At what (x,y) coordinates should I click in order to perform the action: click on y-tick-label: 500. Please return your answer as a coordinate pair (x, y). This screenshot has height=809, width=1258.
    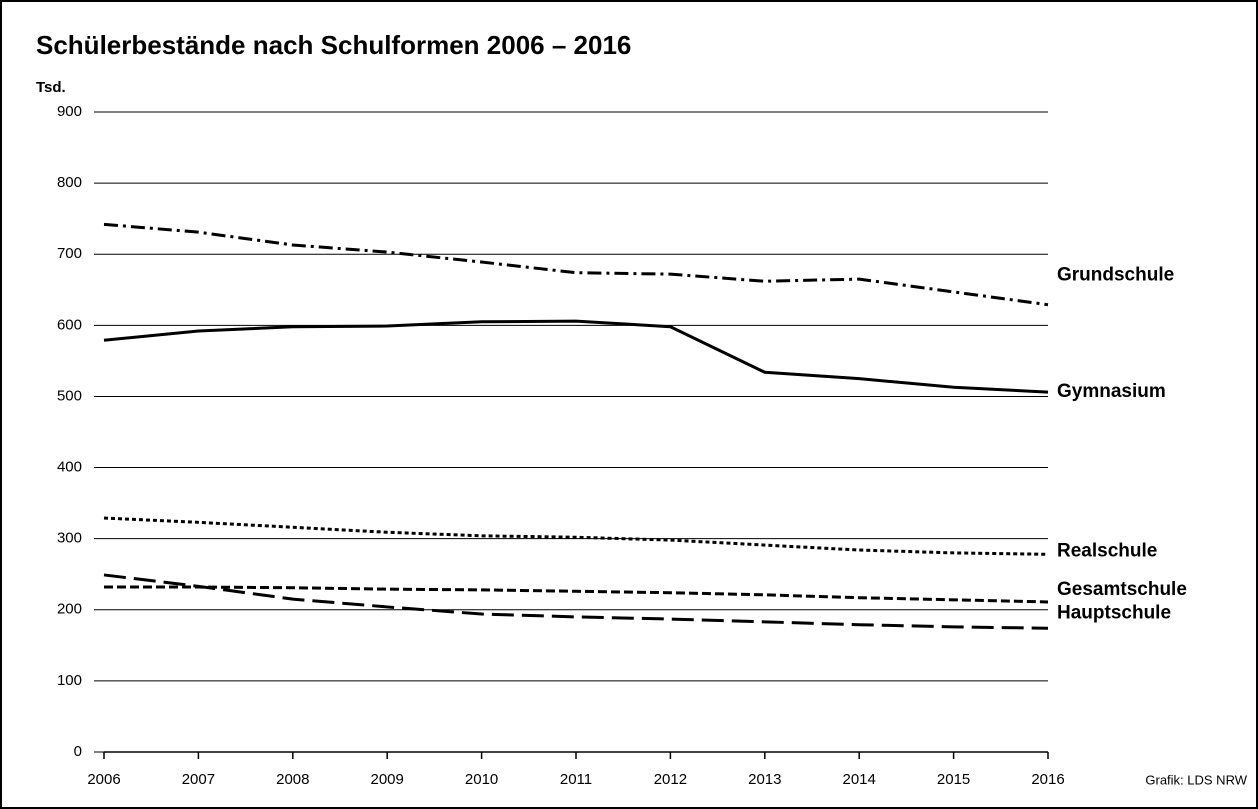
    Looking at the image, I should click on (69, 395).